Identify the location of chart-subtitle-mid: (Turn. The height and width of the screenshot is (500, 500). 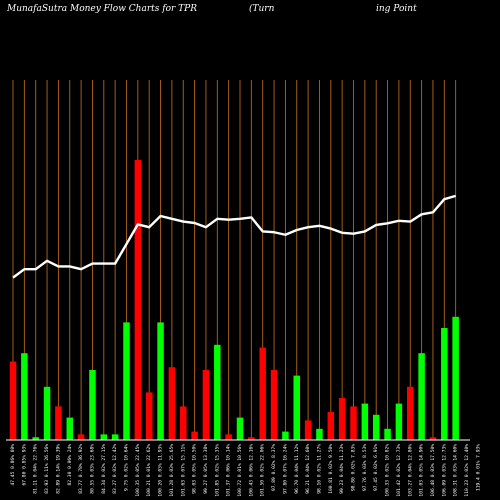
(262, 9).